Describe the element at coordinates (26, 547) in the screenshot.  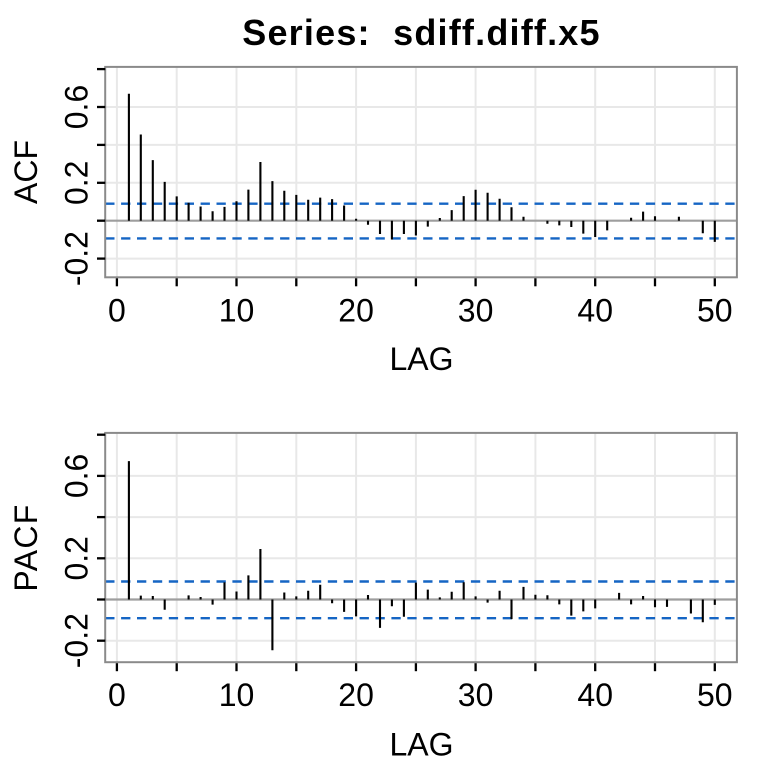
I see `svg-text: PACF` at that location.